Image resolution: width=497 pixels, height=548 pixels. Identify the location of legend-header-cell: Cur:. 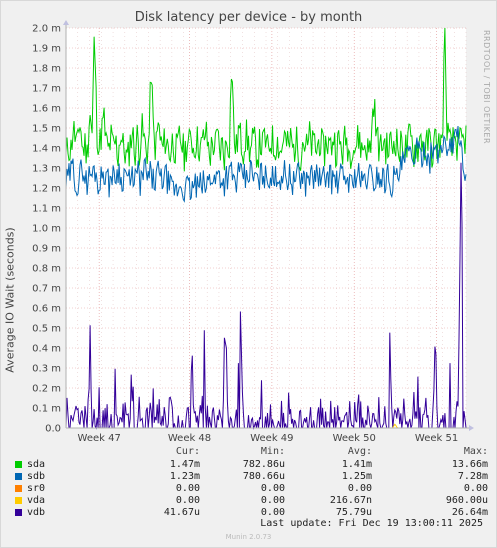
(187, 451).